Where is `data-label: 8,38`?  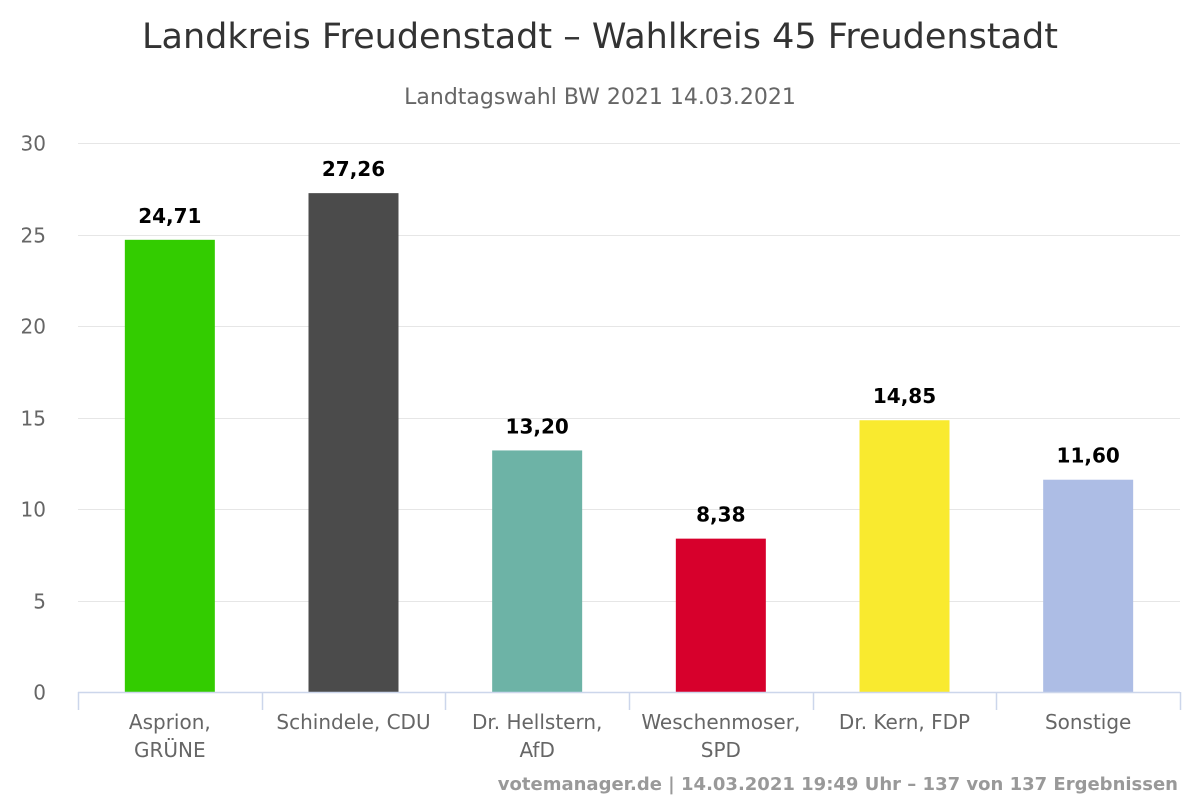 data-label: 8,38 is located at coordinates (720, 515).